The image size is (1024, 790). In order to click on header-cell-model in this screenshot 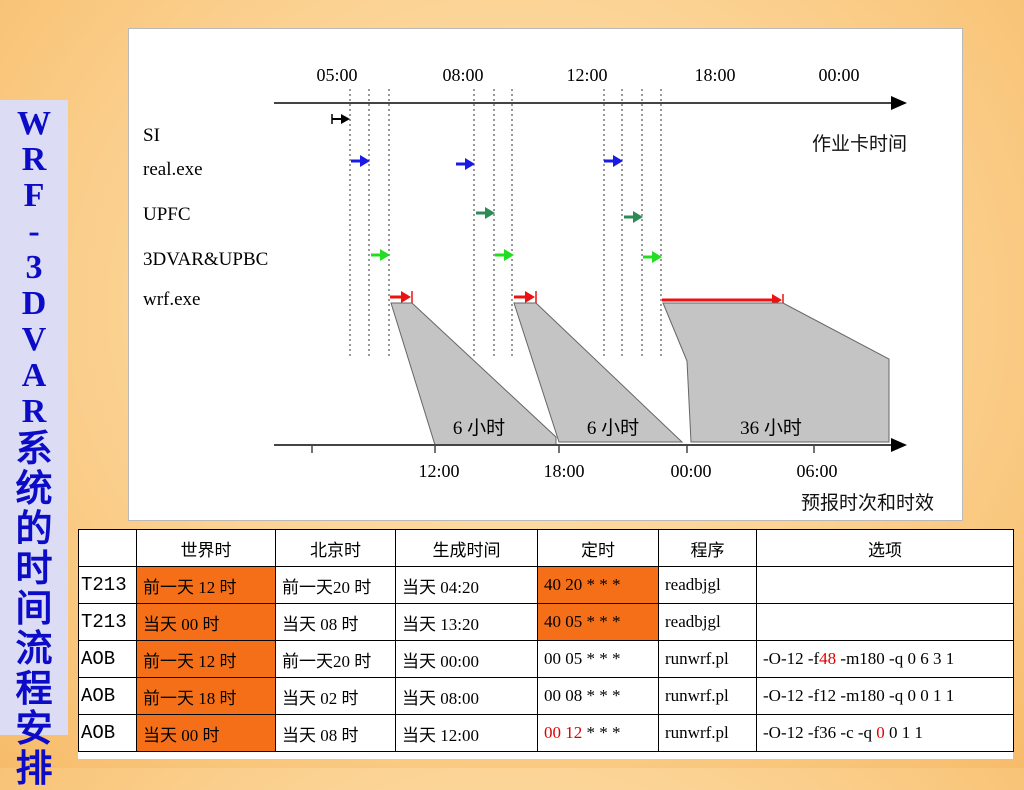, I will do `click(107, 548)`.